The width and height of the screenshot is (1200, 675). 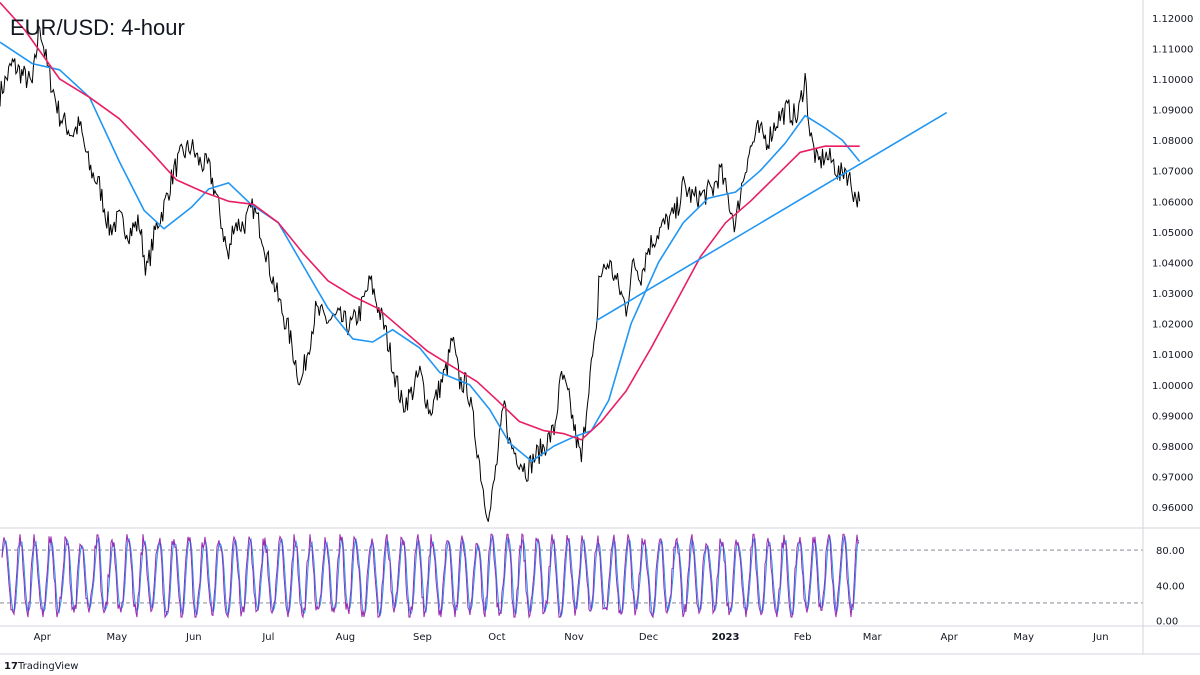 I want to click on price-tick-label: 0.97000, so click(x=1172, y=478).